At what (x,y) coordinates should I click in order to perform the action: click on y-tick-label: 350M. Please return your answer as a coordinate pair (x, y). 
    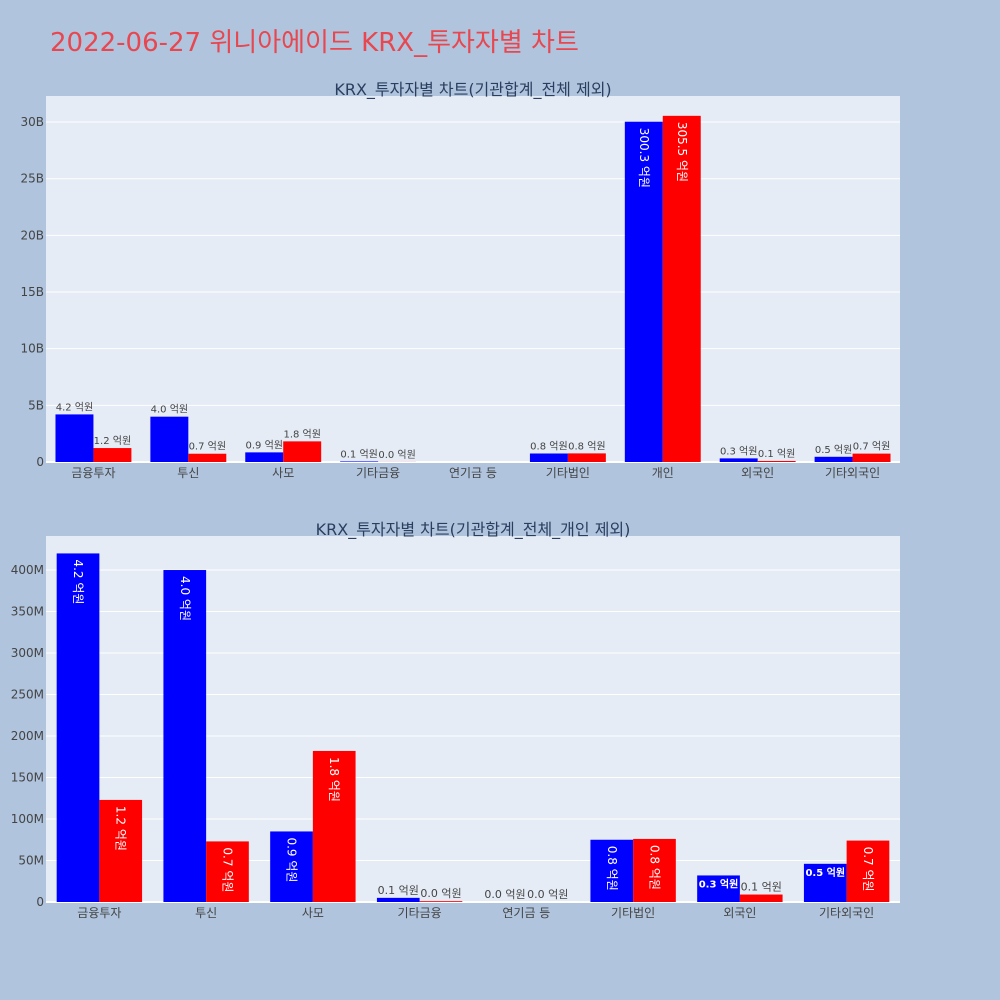
    Looking at the image, I should click on (27, 612).